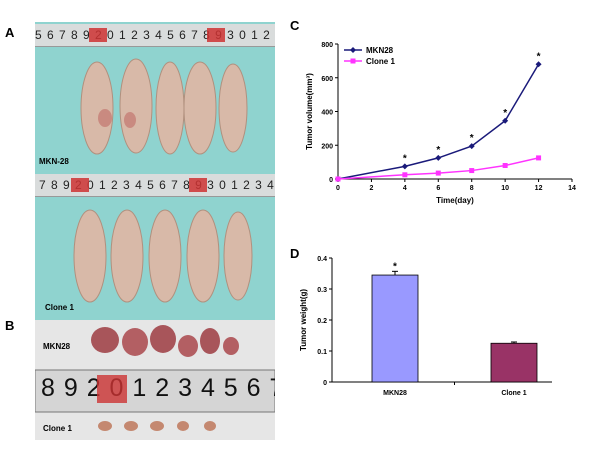  Describe the element at coordinates (371, 188) in the screenshot. I see `x-tick-label: 2` at that location.